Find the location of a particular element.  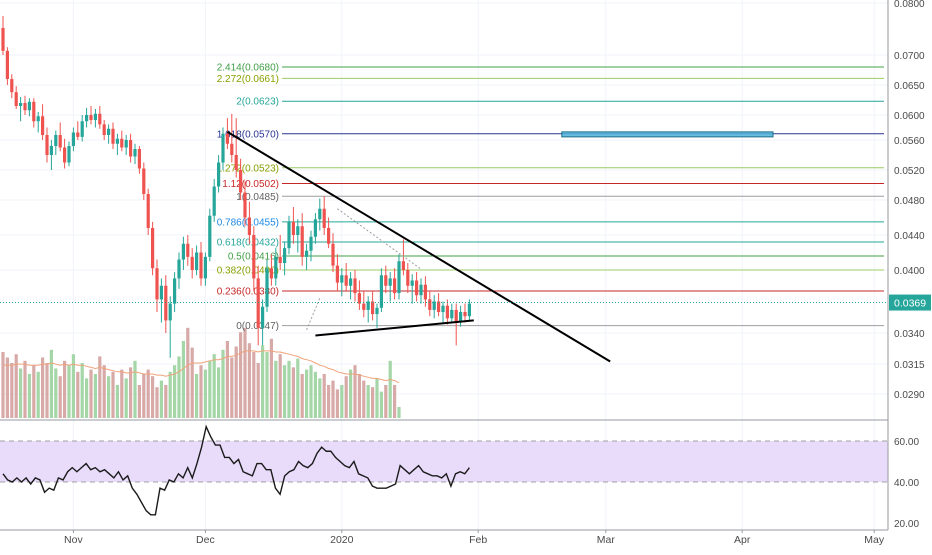

price-tick-label: 0.0400 is located at coordinates (909, 271).